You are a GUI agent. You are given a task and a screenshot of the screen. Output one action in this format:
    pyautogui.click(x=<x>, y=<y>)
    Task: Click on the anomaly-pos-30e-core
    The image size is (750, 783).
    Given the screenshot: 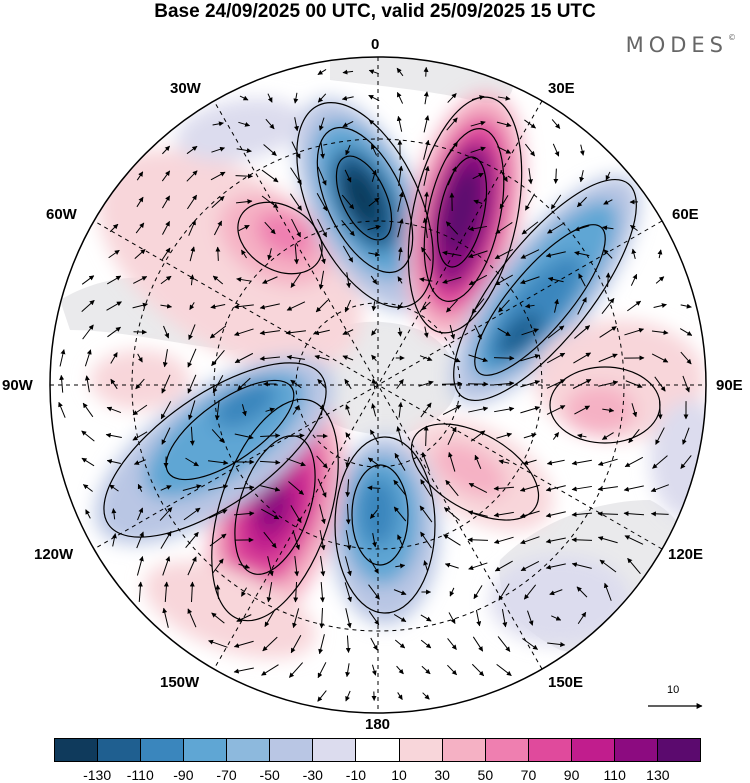 What is the action you would take?
    pyautogui.click(x=462, y=210)
    